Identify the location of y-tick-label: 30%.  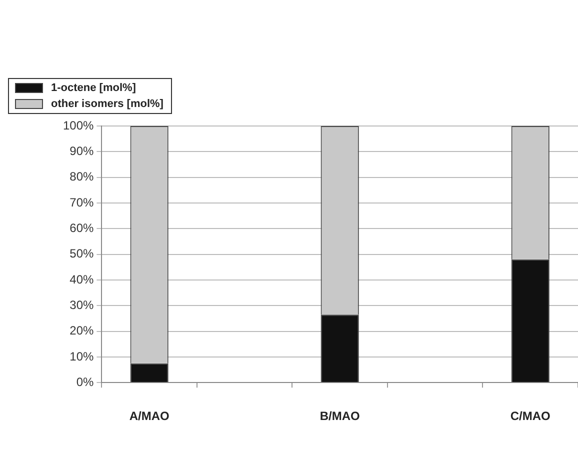
(82, 305).